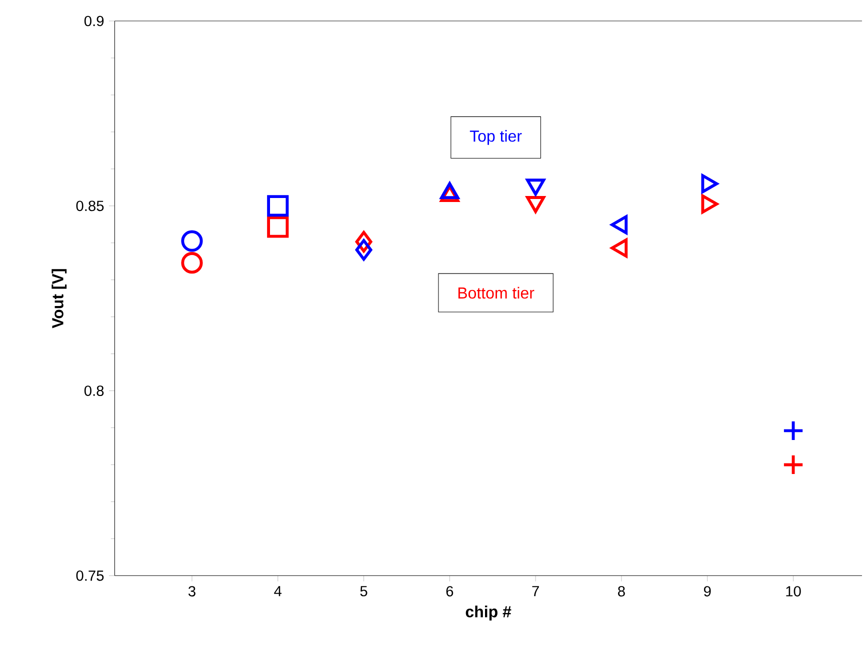 The image size is (863, 656). I want to click on x-tick-label: 9, so click(707, 591).